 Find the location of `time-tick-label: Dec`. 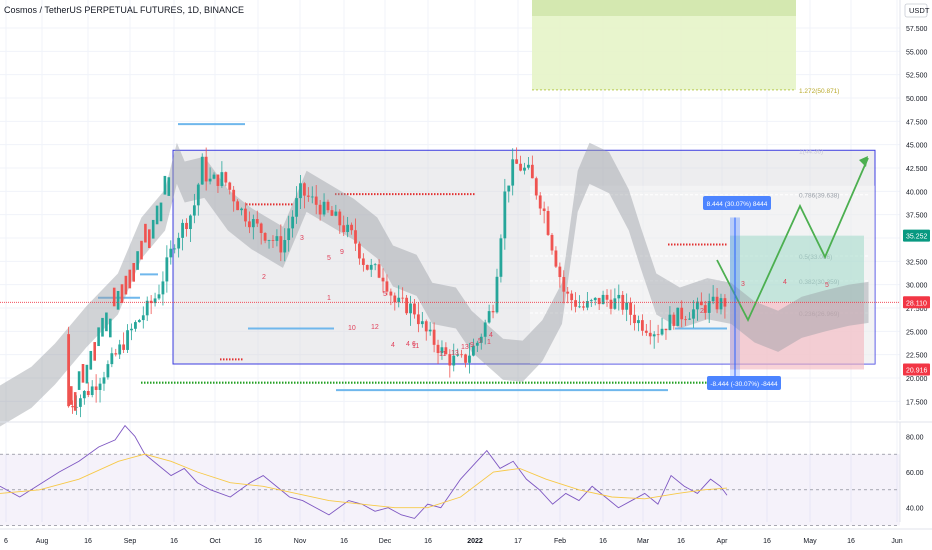

time-tick-label: Dec is located at coordinates (385, 541).